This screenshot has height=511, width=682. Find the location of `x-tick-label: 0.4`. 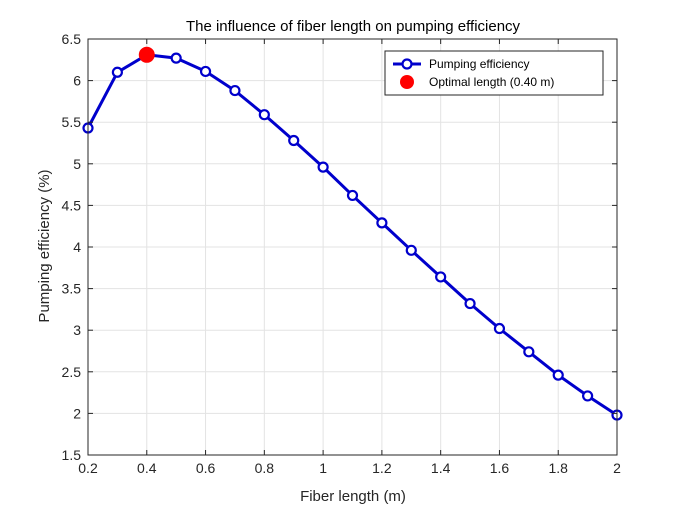

x-tick-label: 0.4 is located at coordinates (147, 468).